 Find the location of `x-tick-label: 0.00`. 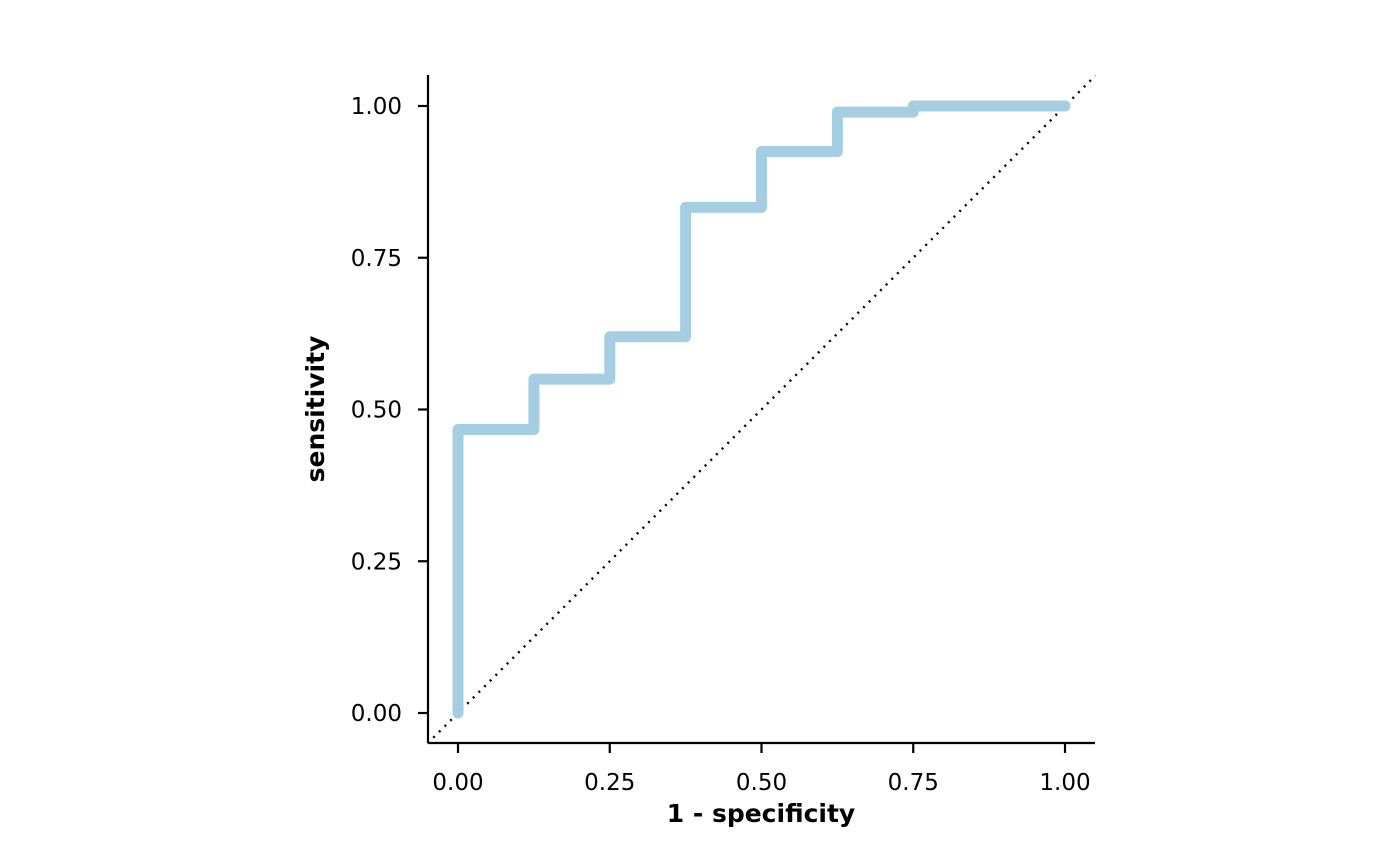

x-tick-label: 0.00 is located at coordinates (457, 783).